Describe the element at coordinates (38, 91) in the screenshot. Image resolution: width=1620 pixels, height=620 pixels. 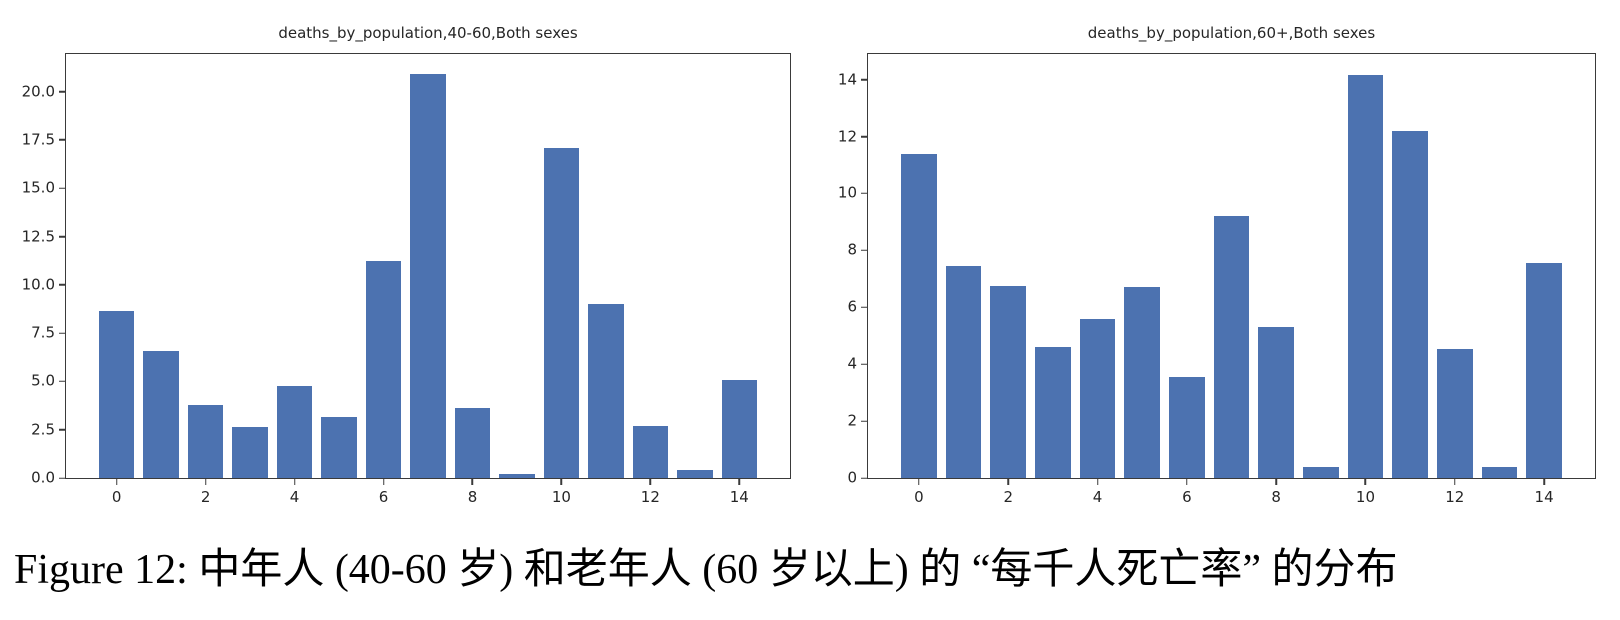
I see `y-axis-tick-label: 20.0` at that location.